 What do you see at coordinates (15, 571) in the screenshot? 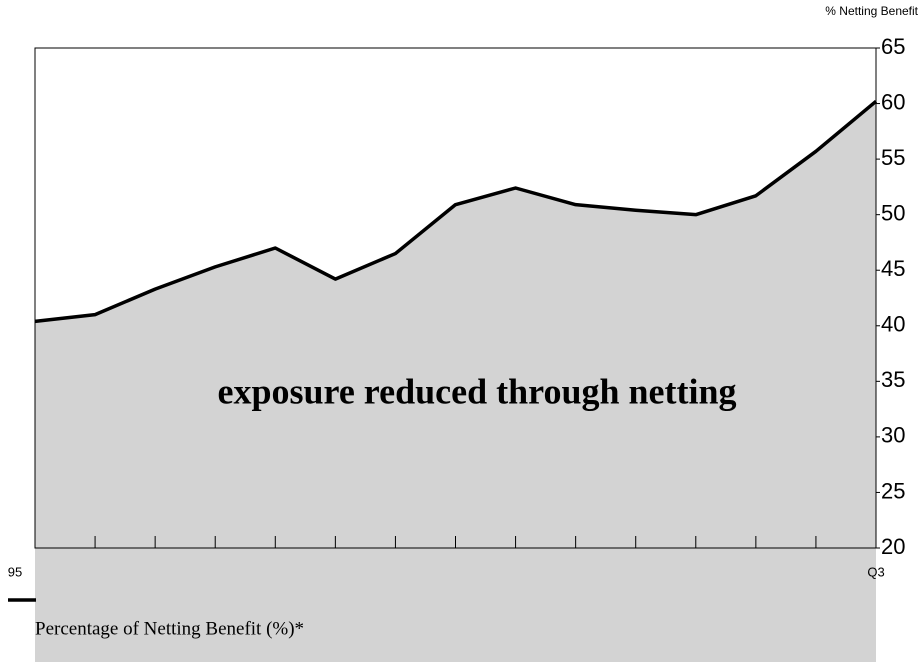
I see `x-tick-label: 95` at bounding box center [15, 571].